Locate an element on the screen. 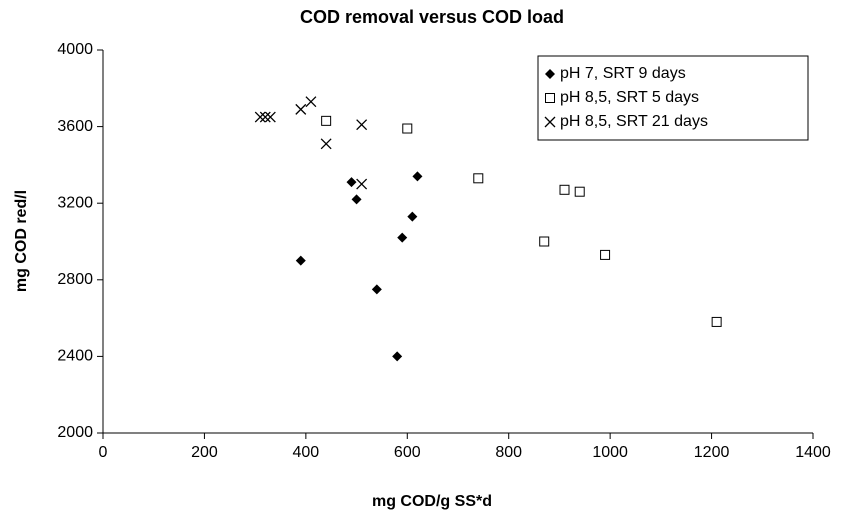  x-tick-label: 600 is located at coordinates (407, 452).